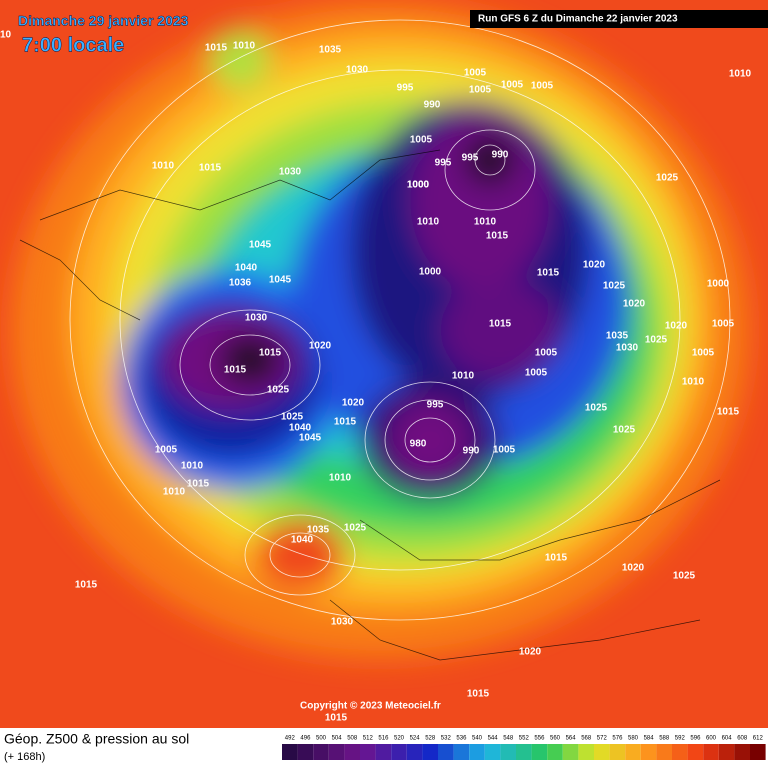 The width and height of the screenshot is (768, 773). I want to click on scale-label: 528, so click(430, 739).